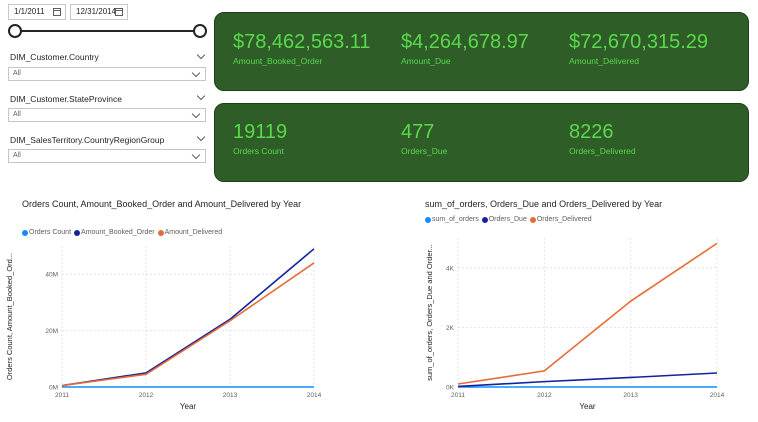 The height and width of the screenshot is (422, 758). Describe the element at coordinates (107, 156) in the screenshot. I see `slicer-region-dropdown: All` at that location.